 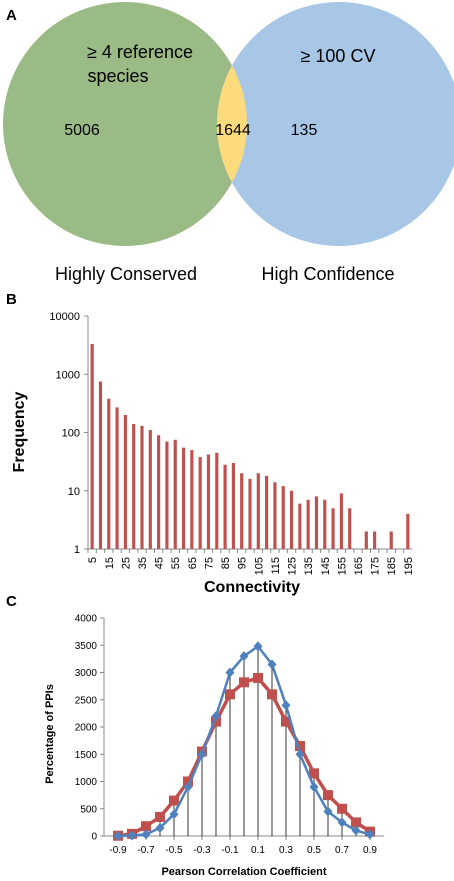 I want to click on chart-c-x-tick-label: 0.5, so click(x=314, y=850).